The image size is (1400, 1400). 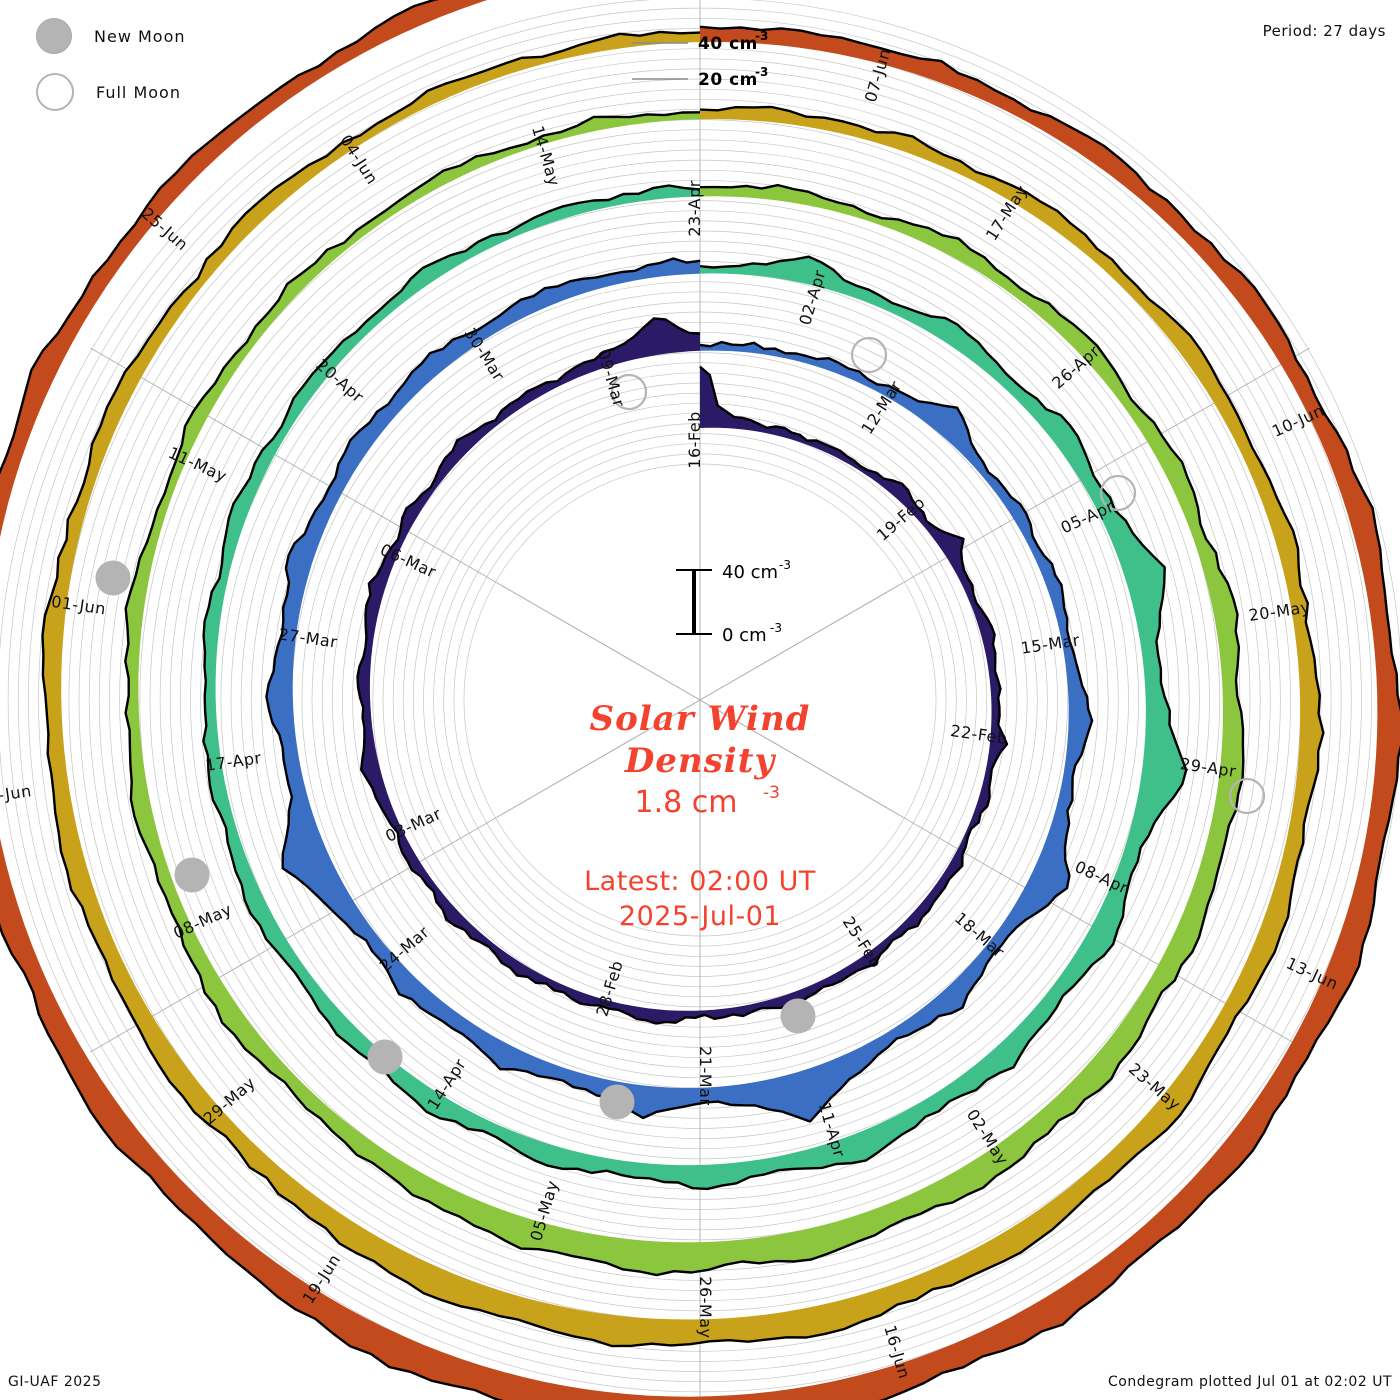 What do you see at coordinates (750, 572) in the screenshot?
I see `scale-label-top: 40 cm` at bounding box center [750, 572].